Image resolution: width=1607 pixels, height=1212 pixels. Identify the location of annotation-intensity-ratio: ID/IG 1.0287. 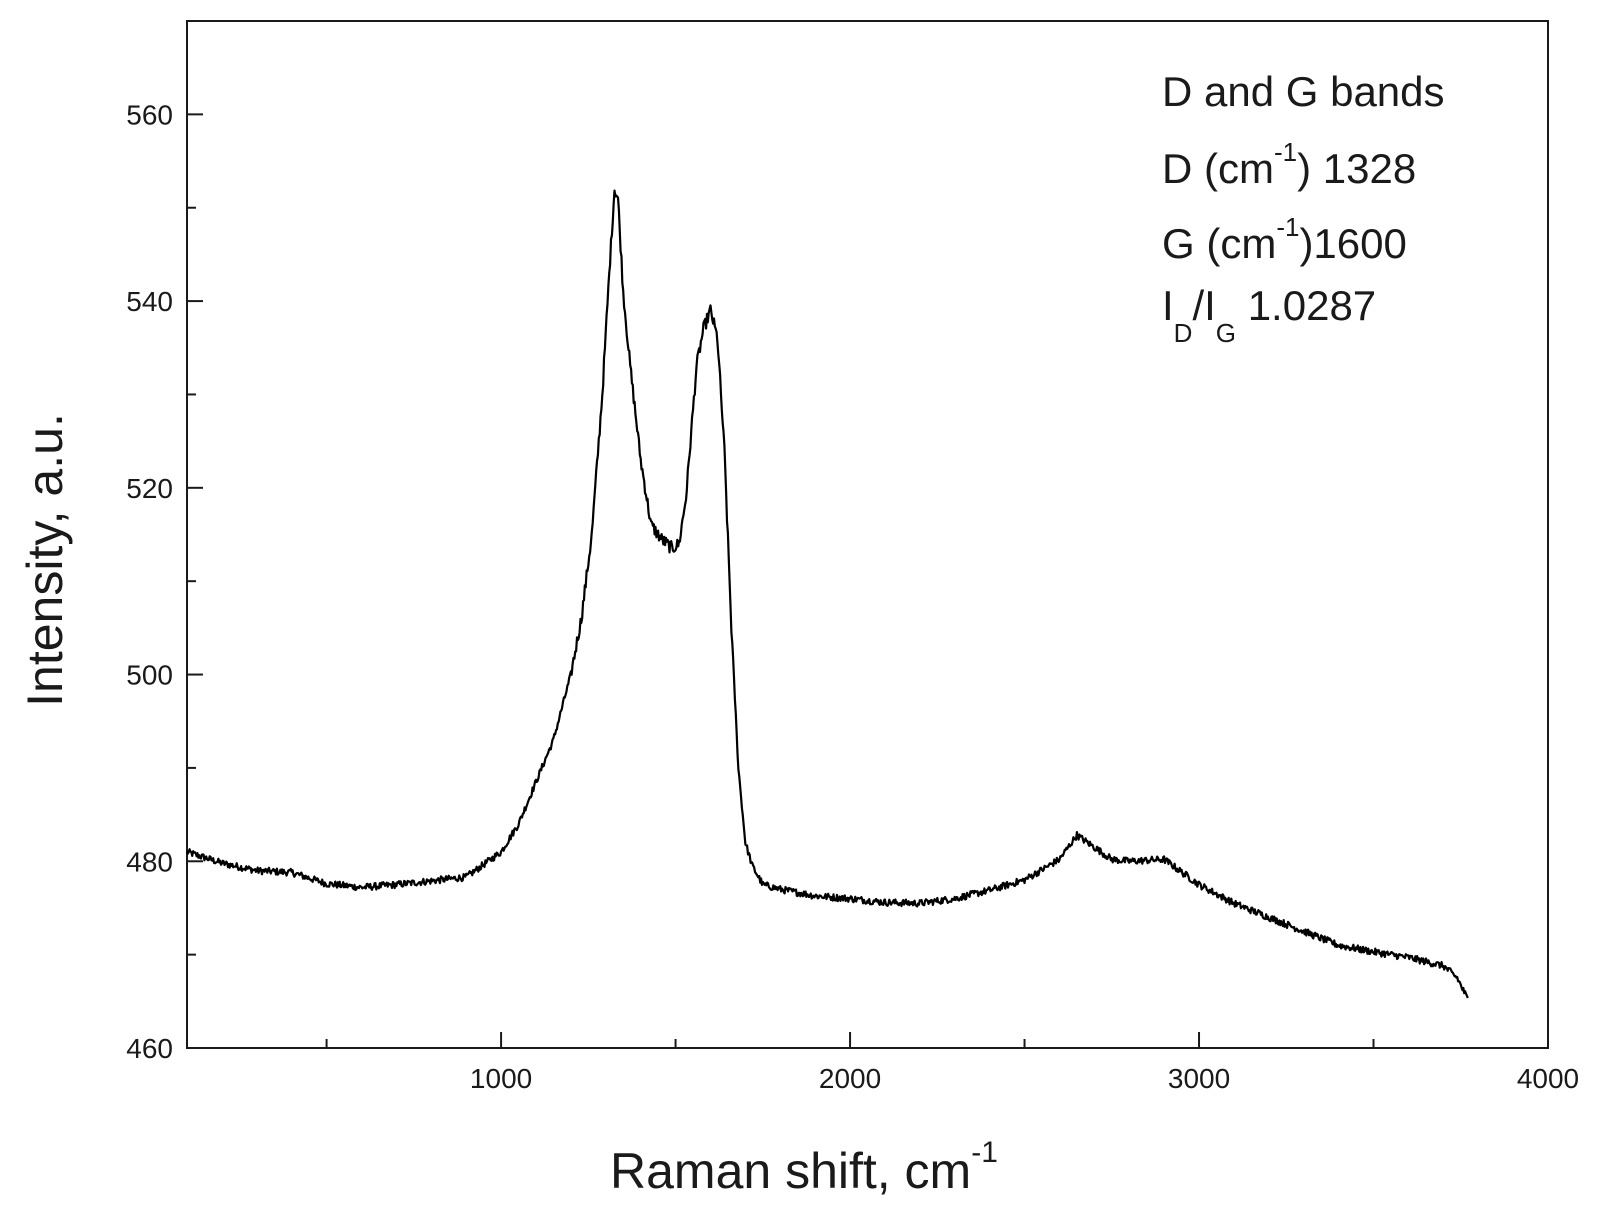
(1269, 315).